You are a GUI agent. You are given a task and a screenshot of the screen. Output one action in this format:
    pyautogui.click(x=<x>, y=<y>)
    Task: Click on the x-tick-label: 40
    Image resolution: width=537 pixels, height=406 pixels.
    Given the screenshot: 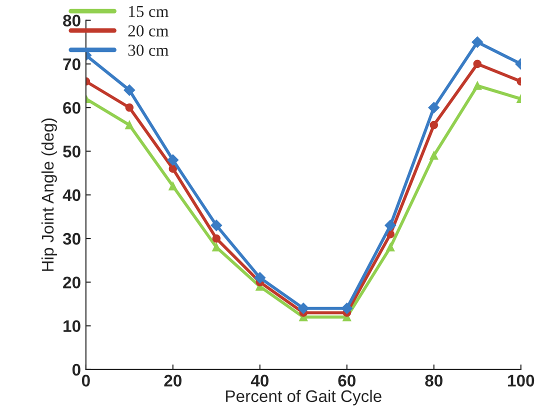 What is the action you would take?
    pyautogui.click(x=259, y=380)
    